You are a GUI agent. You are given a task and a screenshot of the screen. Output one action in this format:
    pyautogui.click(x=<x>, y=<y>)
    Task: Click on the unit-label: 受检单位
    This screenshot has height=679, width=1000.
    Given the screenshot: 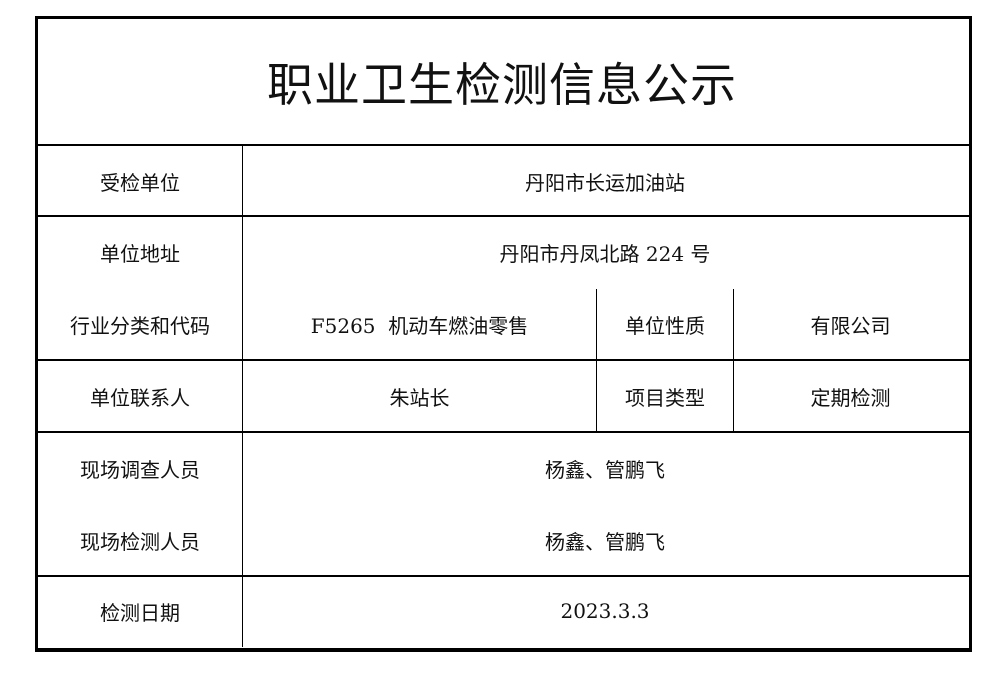 What is the action you would take?
    pyautogui.click(x=140, y=182)
    